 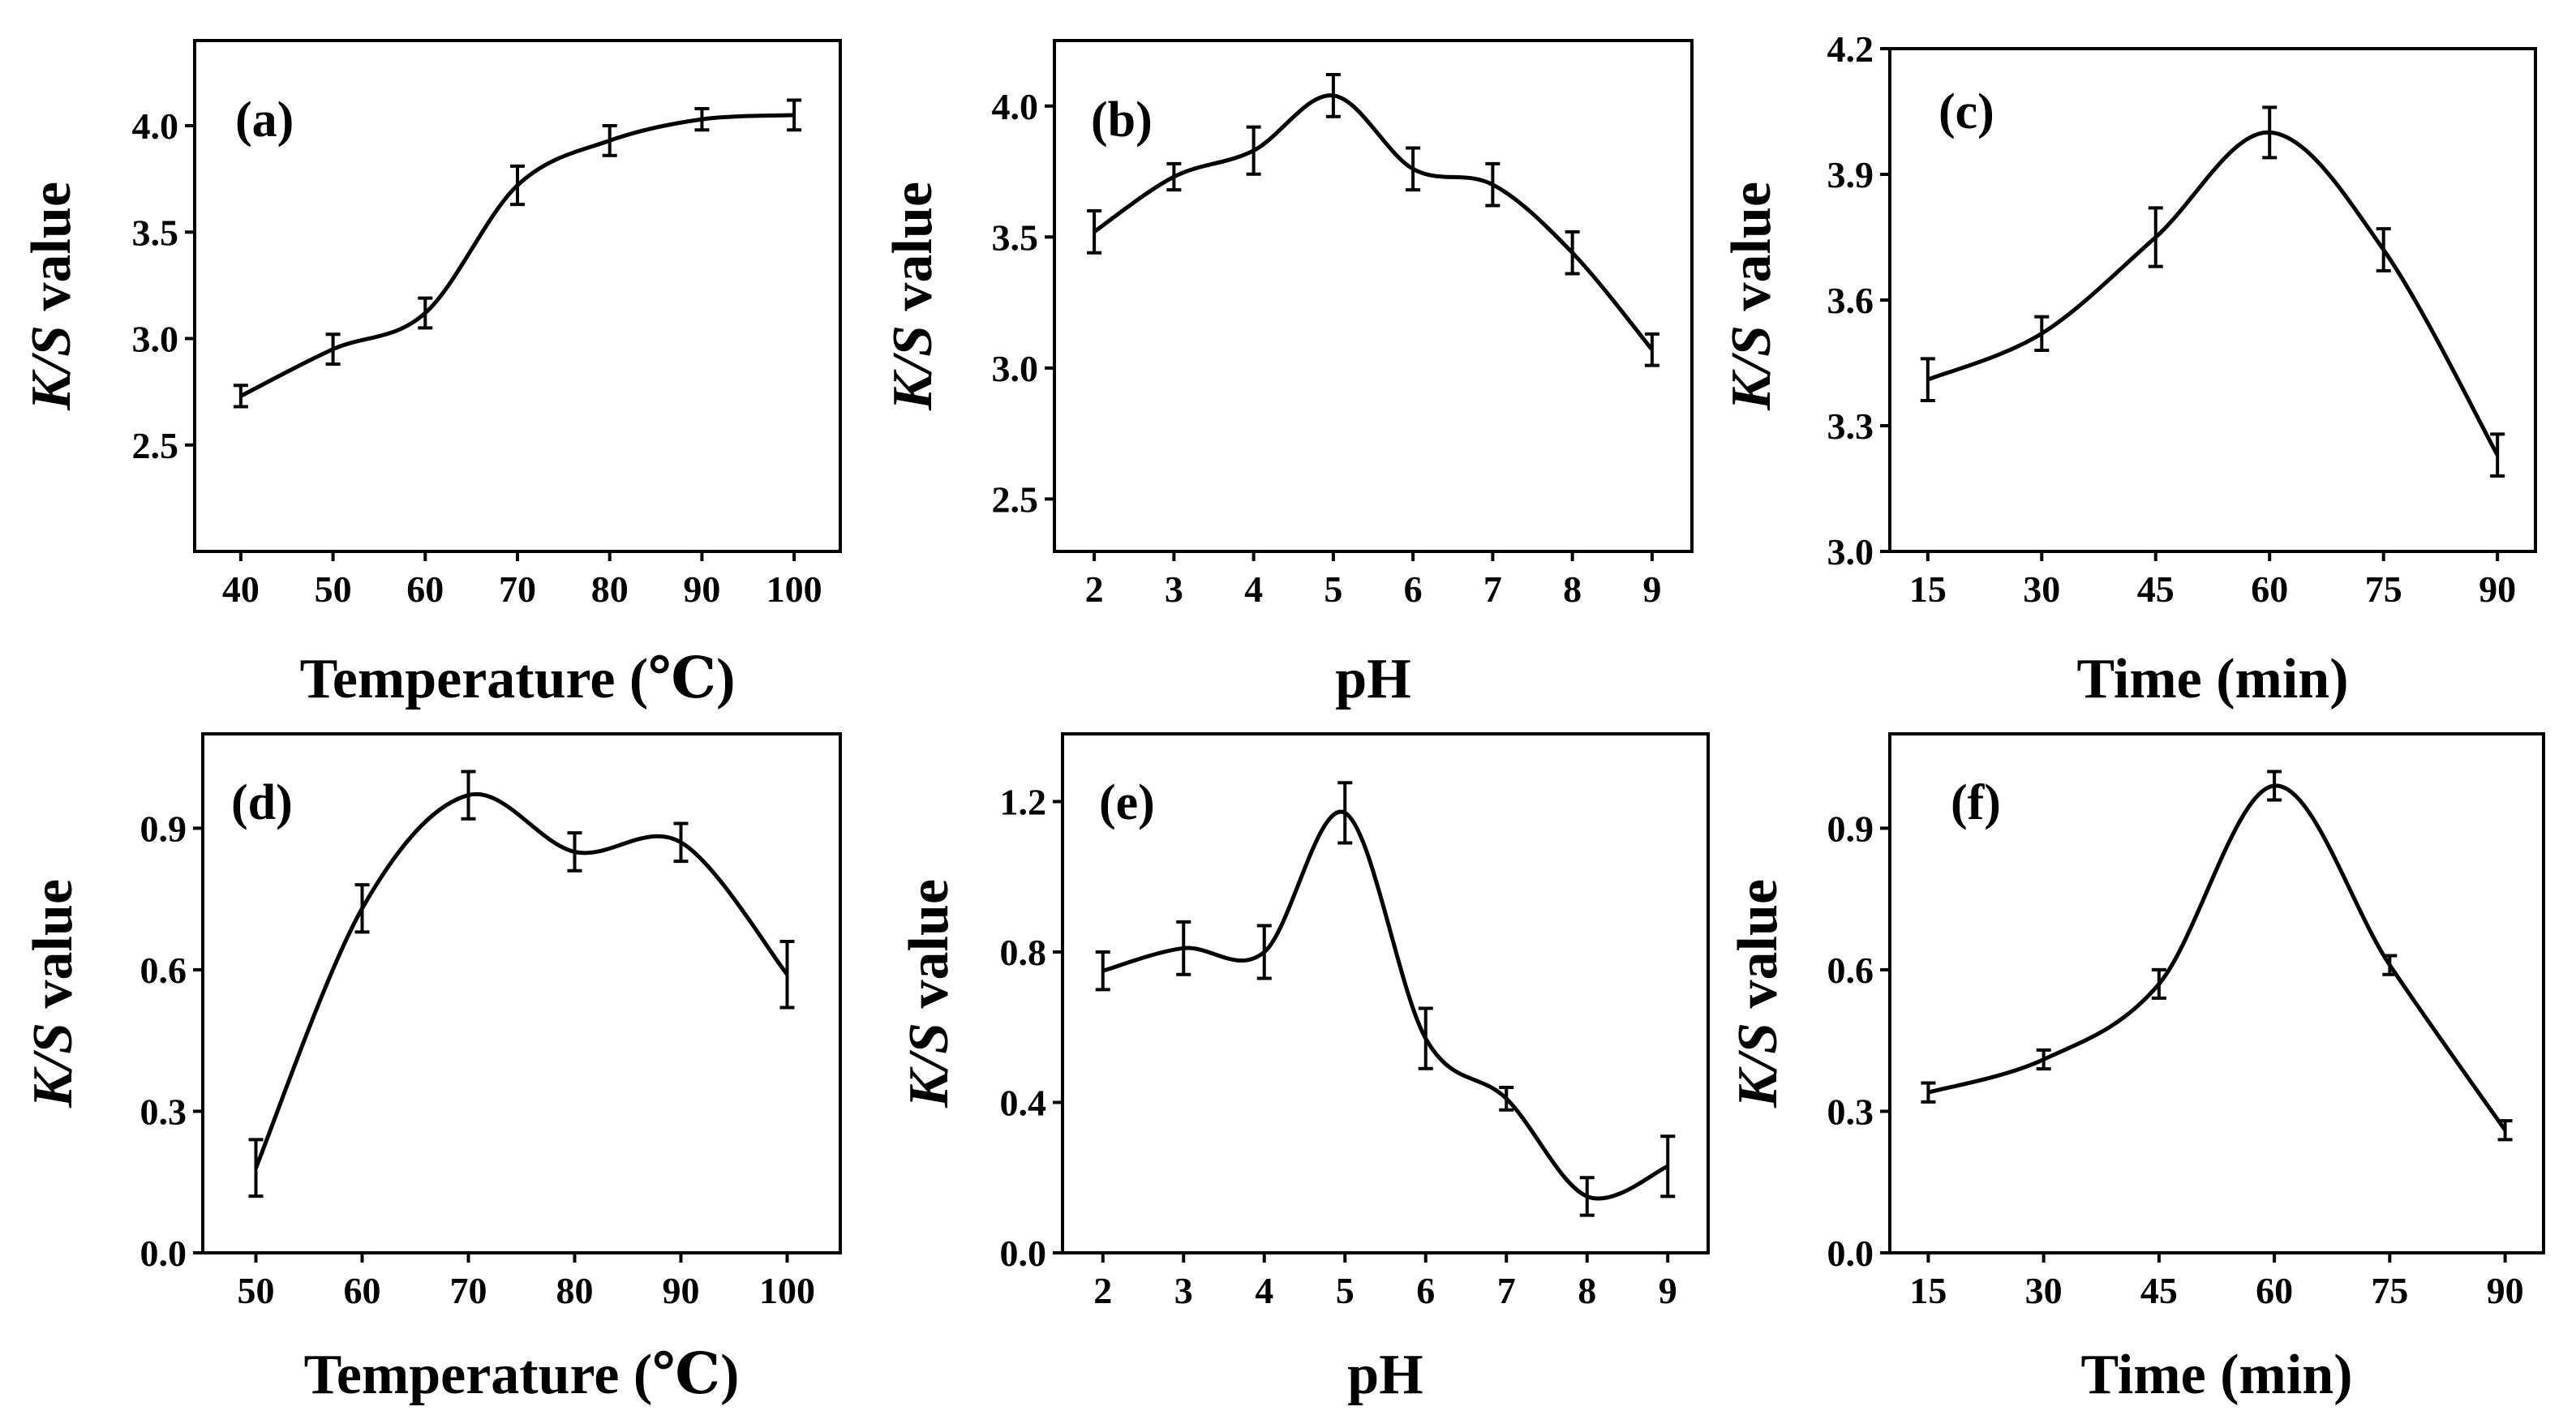 I want to click on y-tick-label: 0.8, so click(x=1023, y=952).